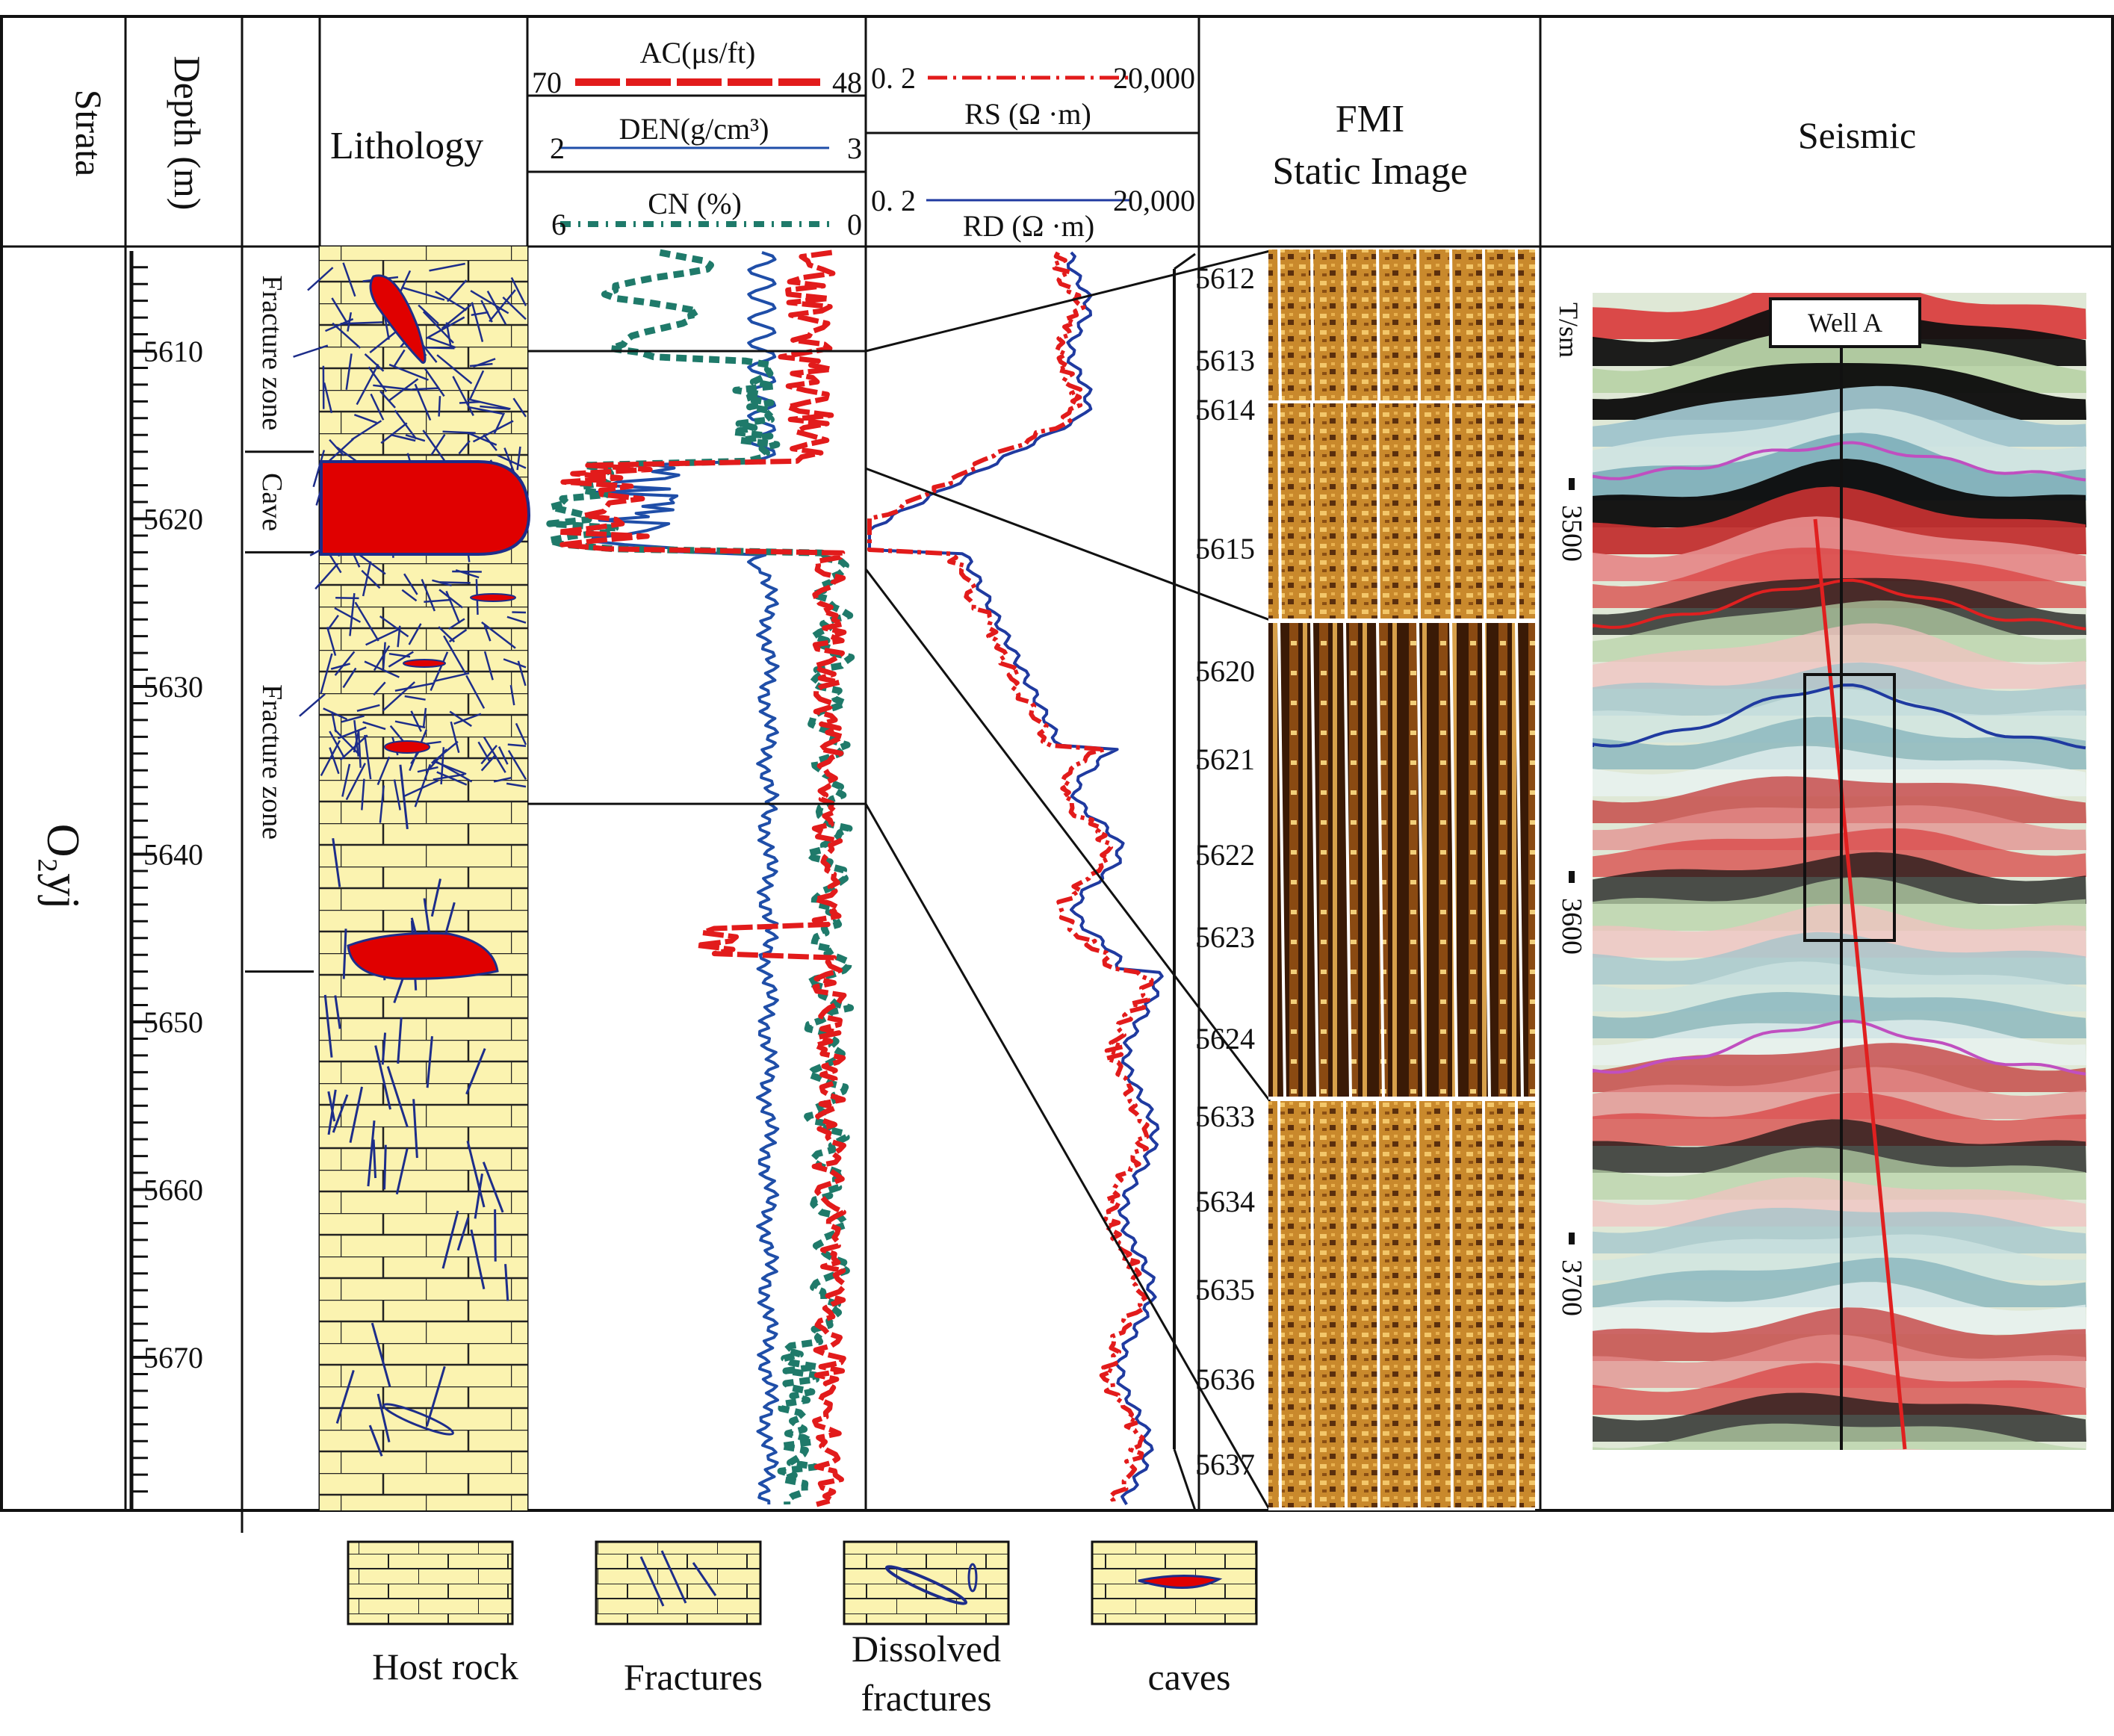  I want to click on fmi-depth-label-1: 5613, so click(1225, 360).